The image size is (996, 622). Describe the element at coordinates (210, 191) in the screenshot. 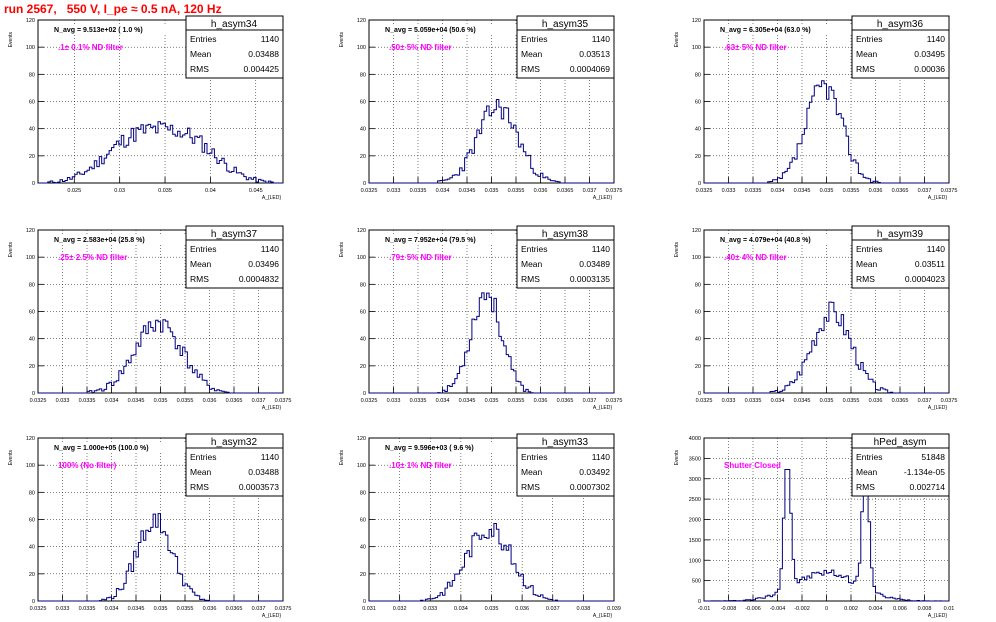

I see `x-tick-label: 0.04` at that location.